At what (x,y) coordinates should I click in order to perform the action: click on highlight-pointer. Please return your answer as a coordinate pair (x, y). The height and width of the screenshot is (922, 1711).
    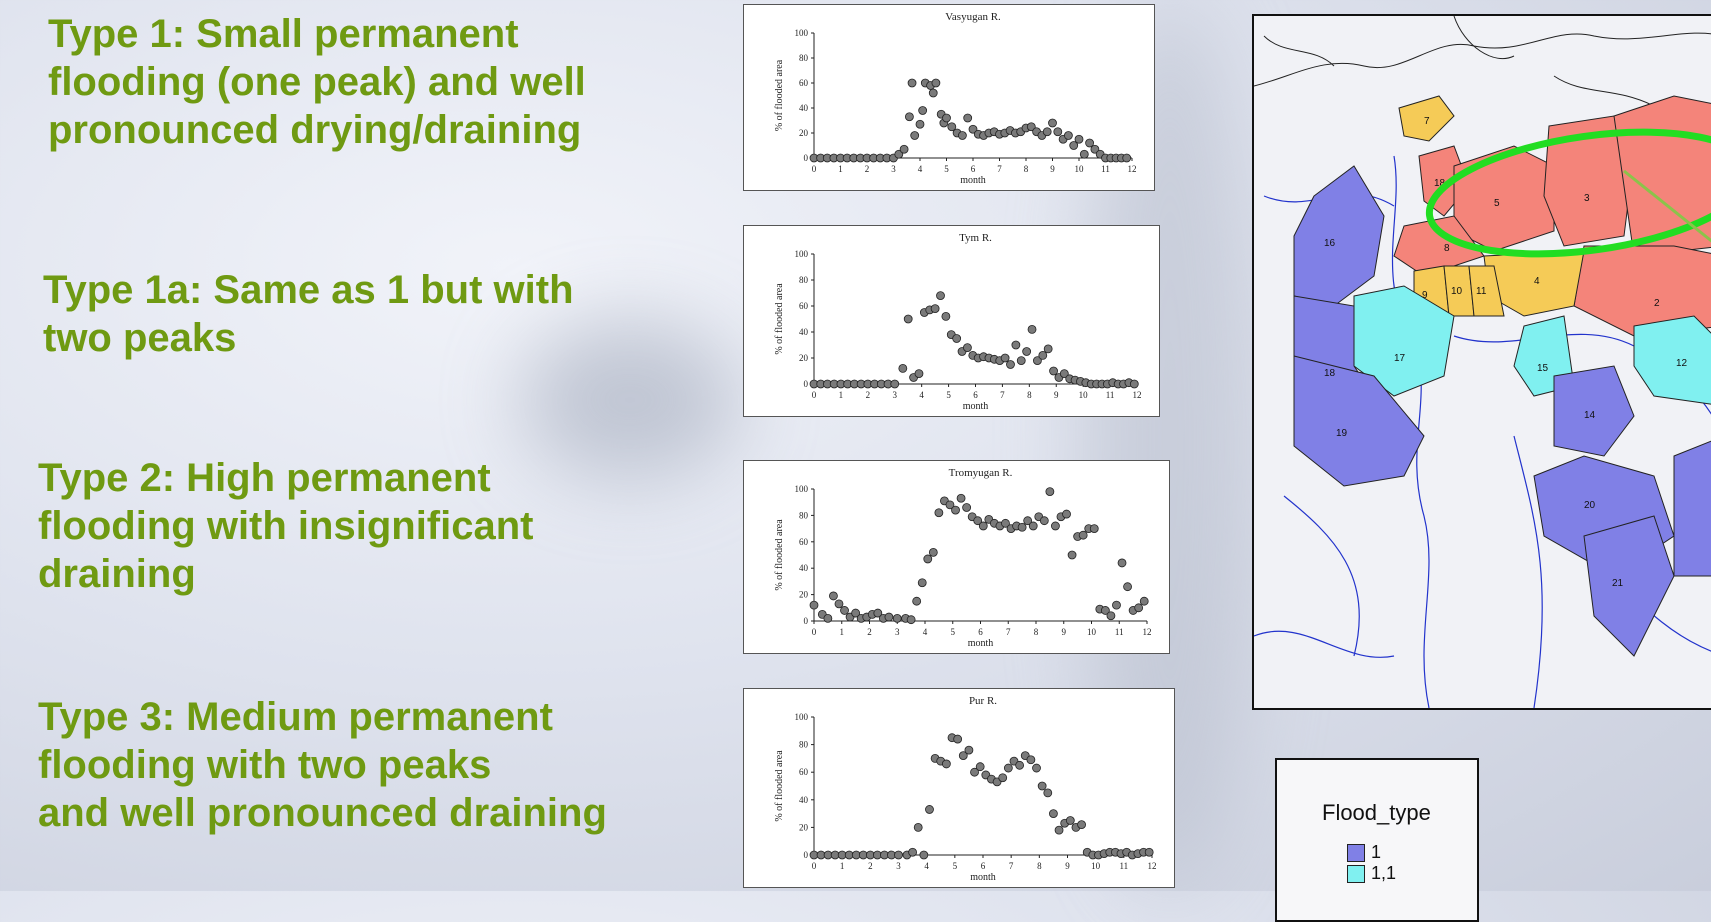
    Looking at the image, I should click on (1667, 206).